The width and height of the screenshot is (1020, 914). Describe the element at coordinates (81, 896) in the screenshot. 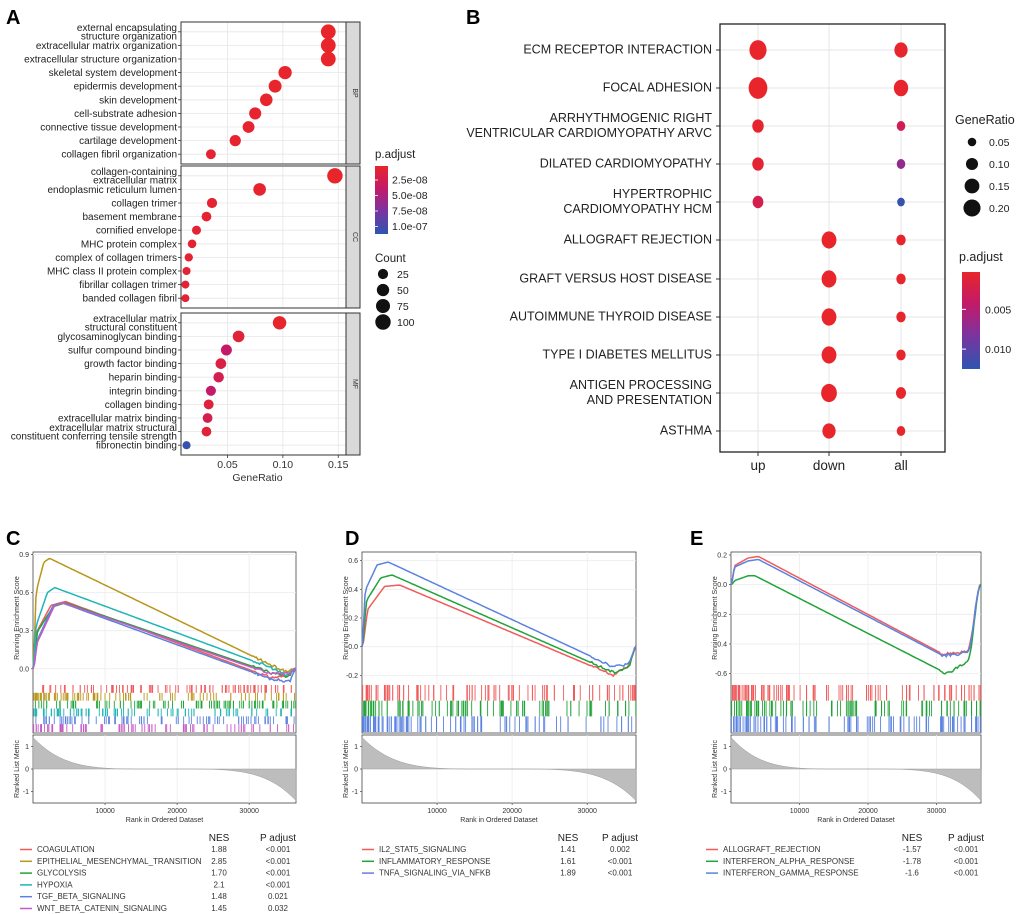

I see `legend-series-name: TGF_BETA_SIGNALING` at that location.